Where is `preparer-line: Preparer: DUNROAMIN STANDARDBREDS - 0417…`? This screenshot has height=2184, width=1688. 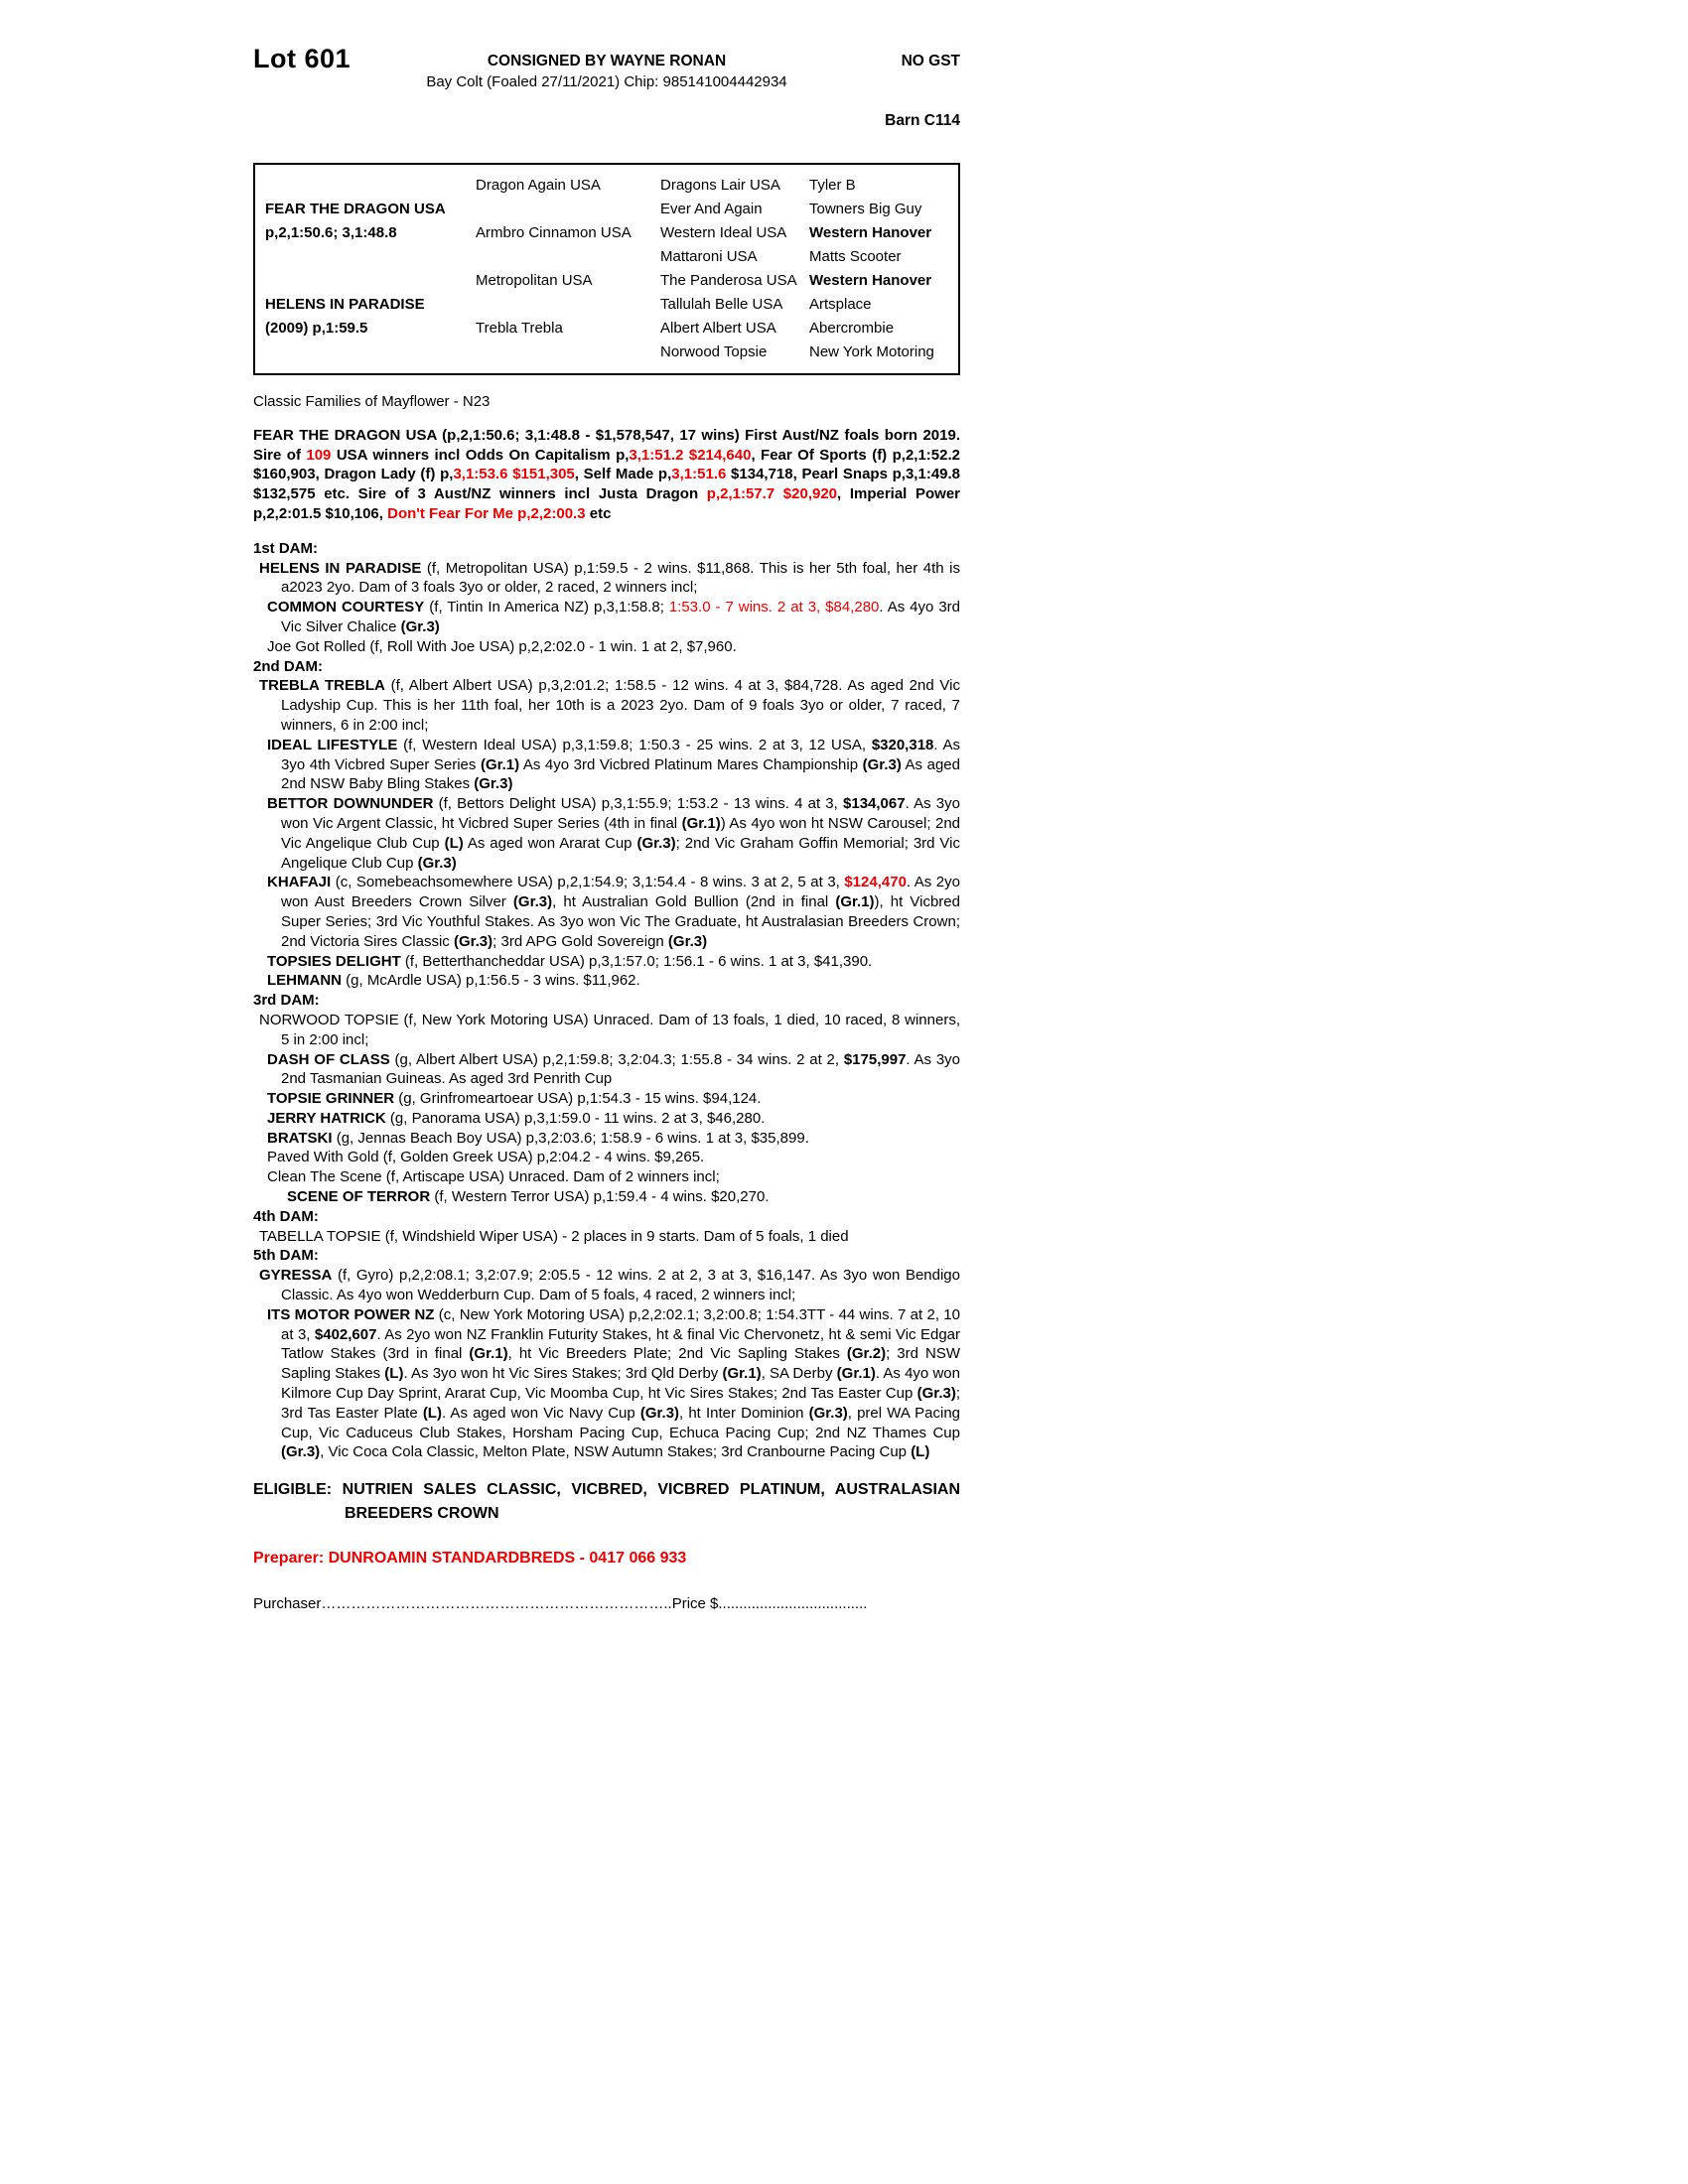 preparer-line: Preparer: DUNROAMIN STANDARDBREDS - 0417… is located at coordinates (470, 1559).